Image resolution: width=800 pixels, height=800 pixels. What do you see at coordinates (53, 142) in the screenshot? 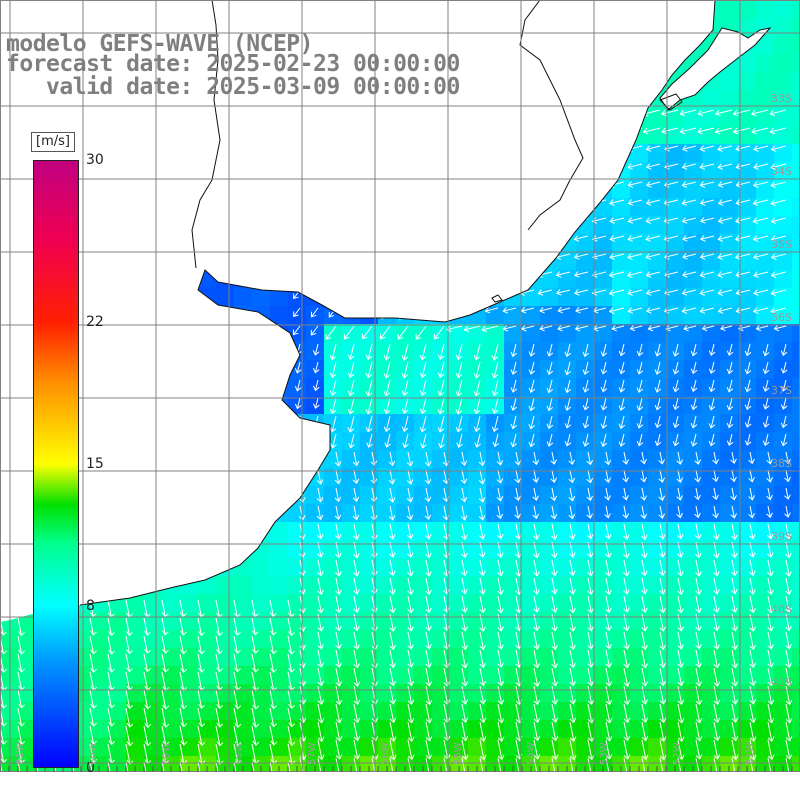
I see `colorbar-units: [m/s]` at bounding box center [53, 142].